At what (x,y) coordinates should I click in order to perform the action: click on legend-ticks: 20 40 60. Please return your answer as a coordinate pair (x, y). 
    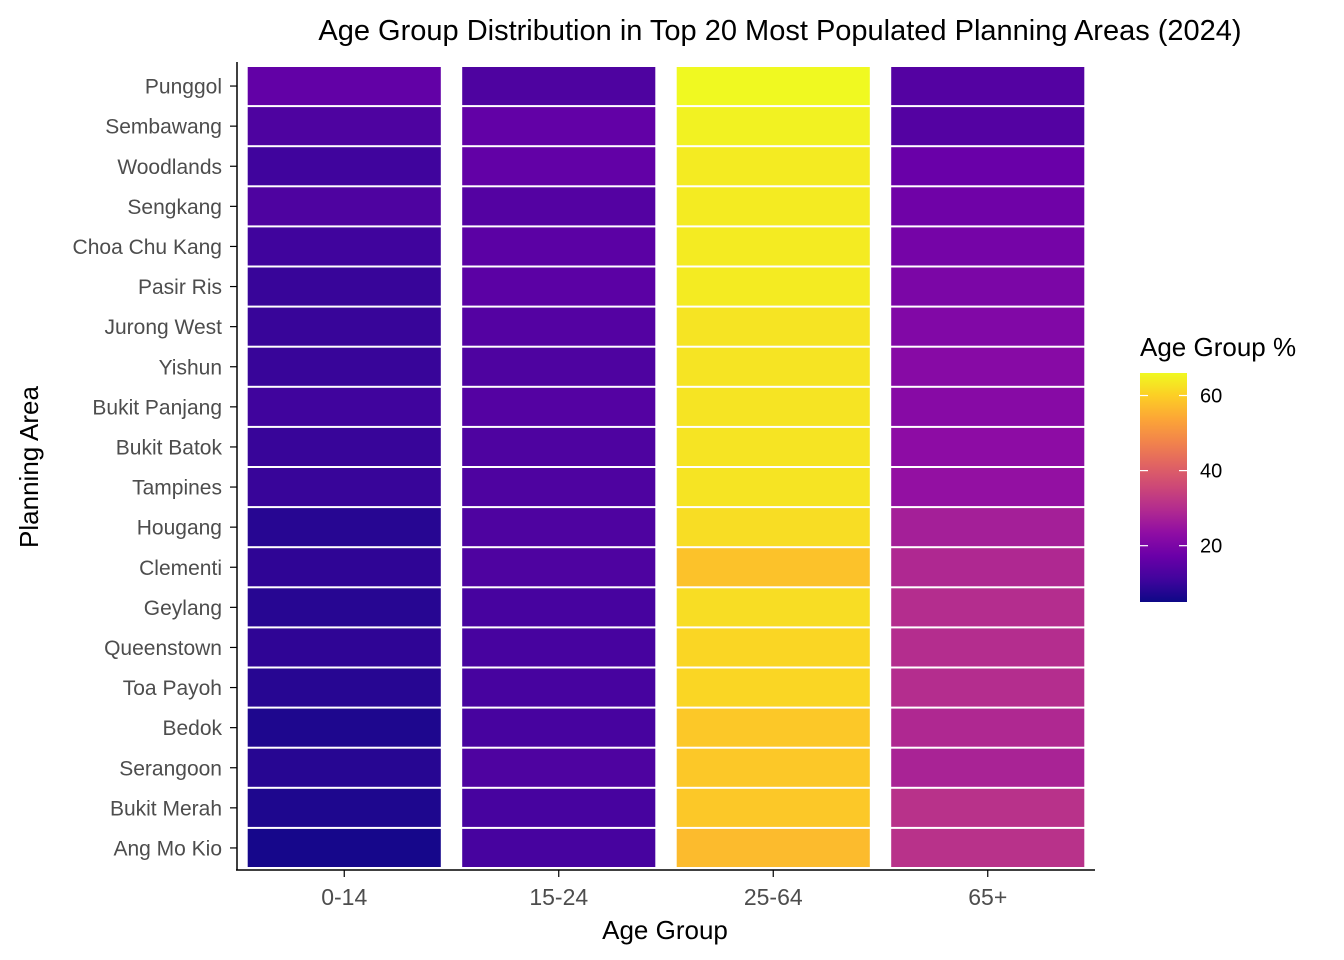
    Looking at the image, I should click on (1181, 472).